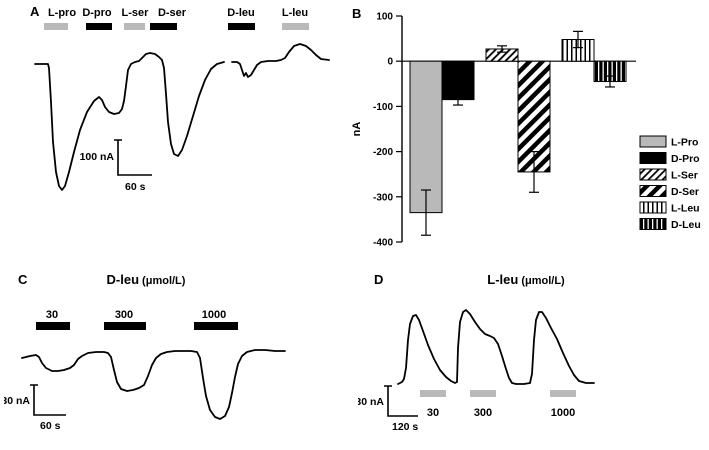 This screenshot has width=709, height=450. Describe the element at coordinates (172, 13) in the screenshot. I see `condition-label-d-ser: D-ser` at that location.